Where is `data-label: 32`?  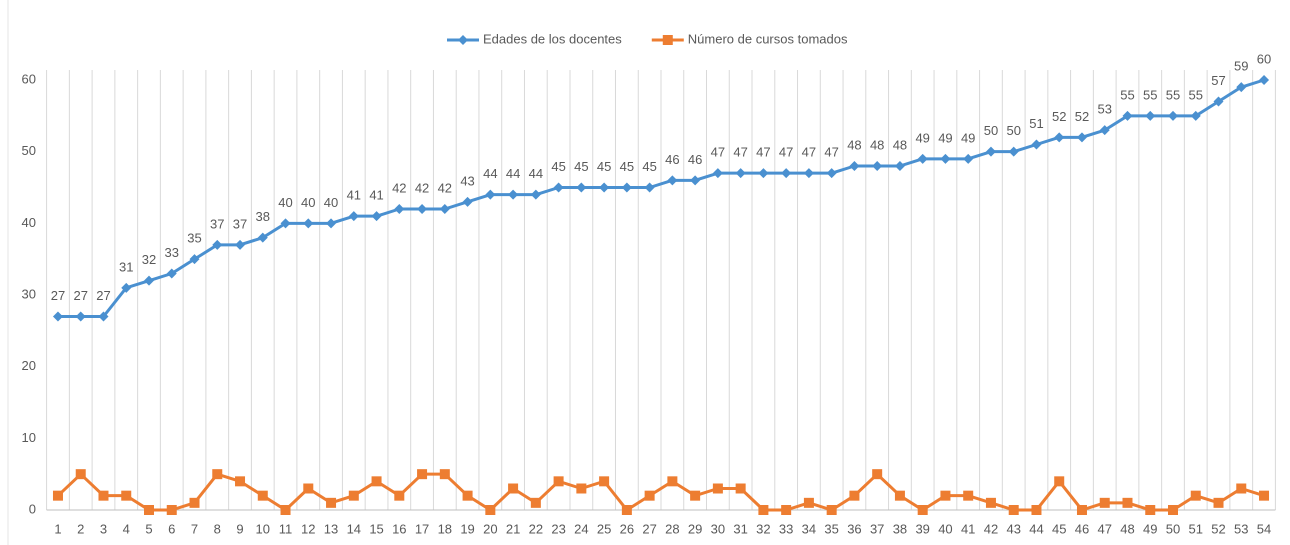 data-label: 32 is located at coordinates (149, 259).